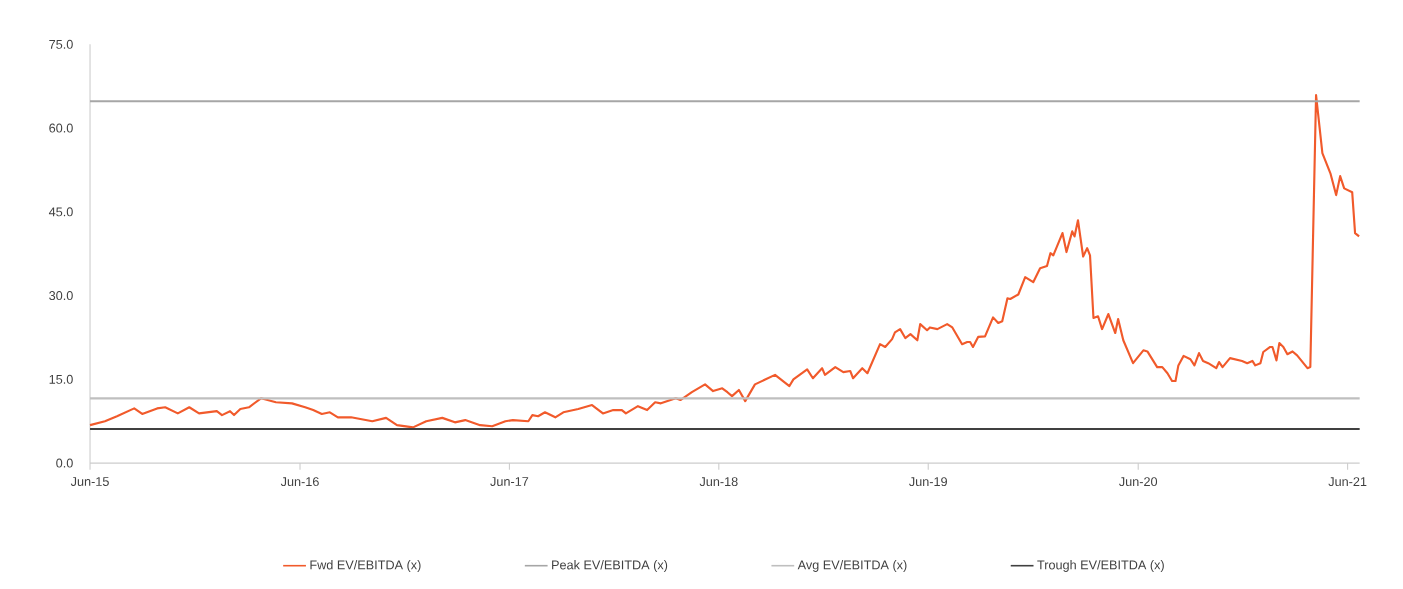 This screenshot has width=1403, height=589. Describe the element at coordinates (928, 481) in the screenshot. I see `x-tick-label: Jun-19` at that location.